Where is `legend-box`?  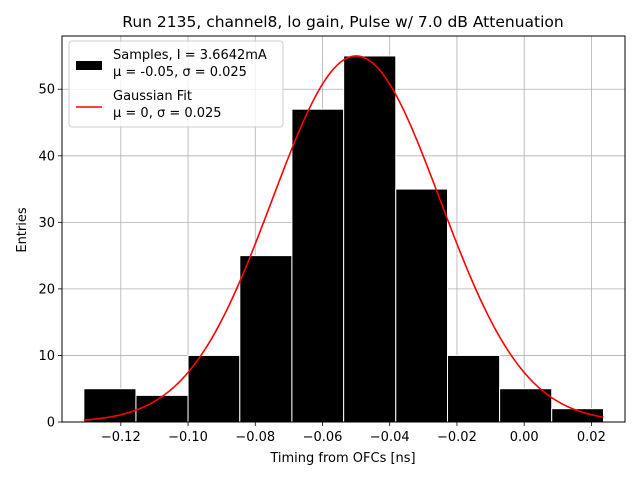 legend-box is located at coordinates (176, 84).